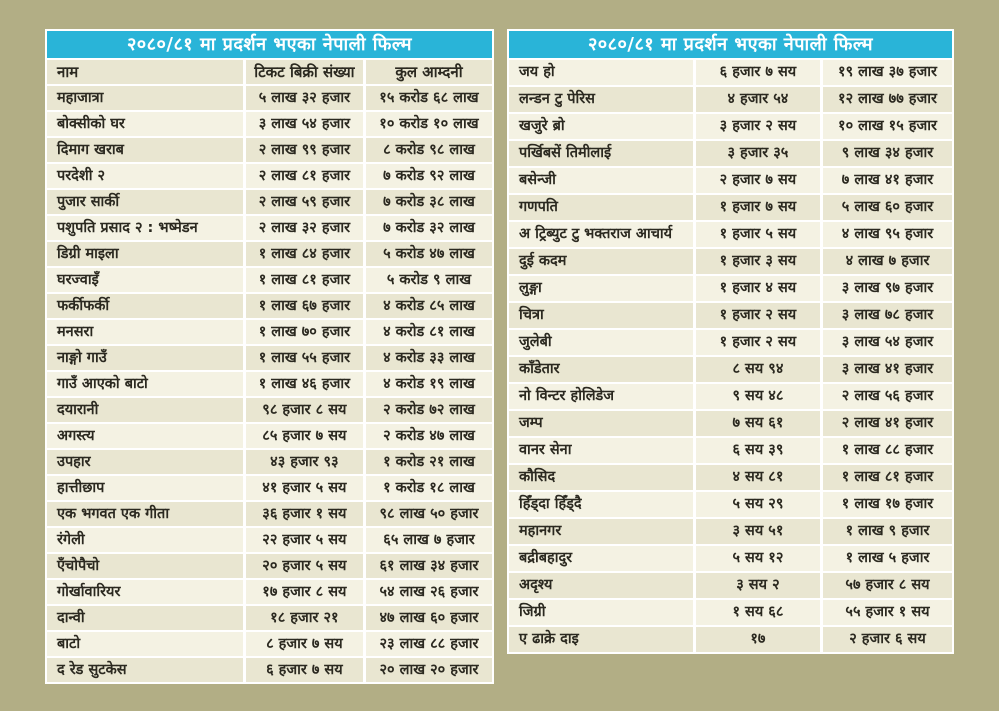 The height and width of the screenshot is (711, 999). Describe the element at coordinates (885, 315) in the screenshot. I see `income-cell: ३ लाख ७८ हजार` at that location.